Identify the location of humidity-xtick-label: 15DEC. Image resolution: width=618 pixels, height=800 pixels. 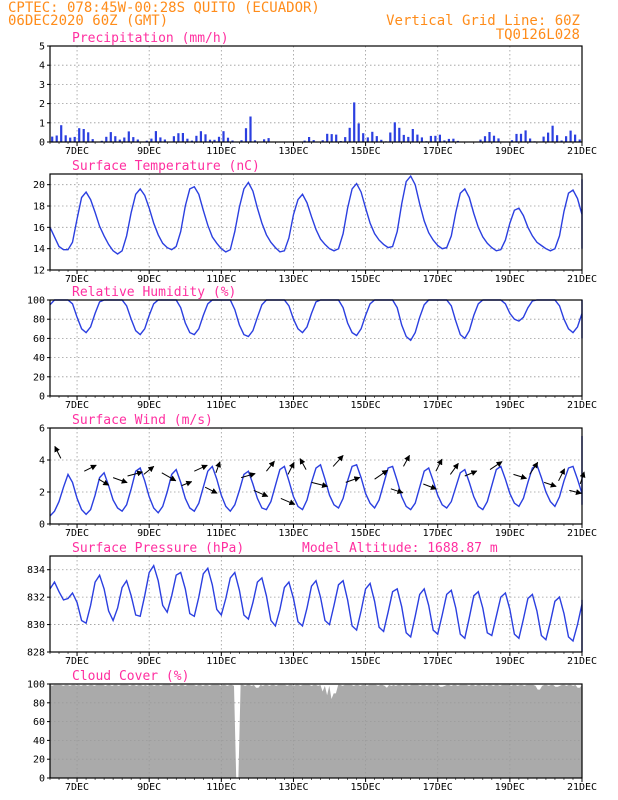
(366, 405).